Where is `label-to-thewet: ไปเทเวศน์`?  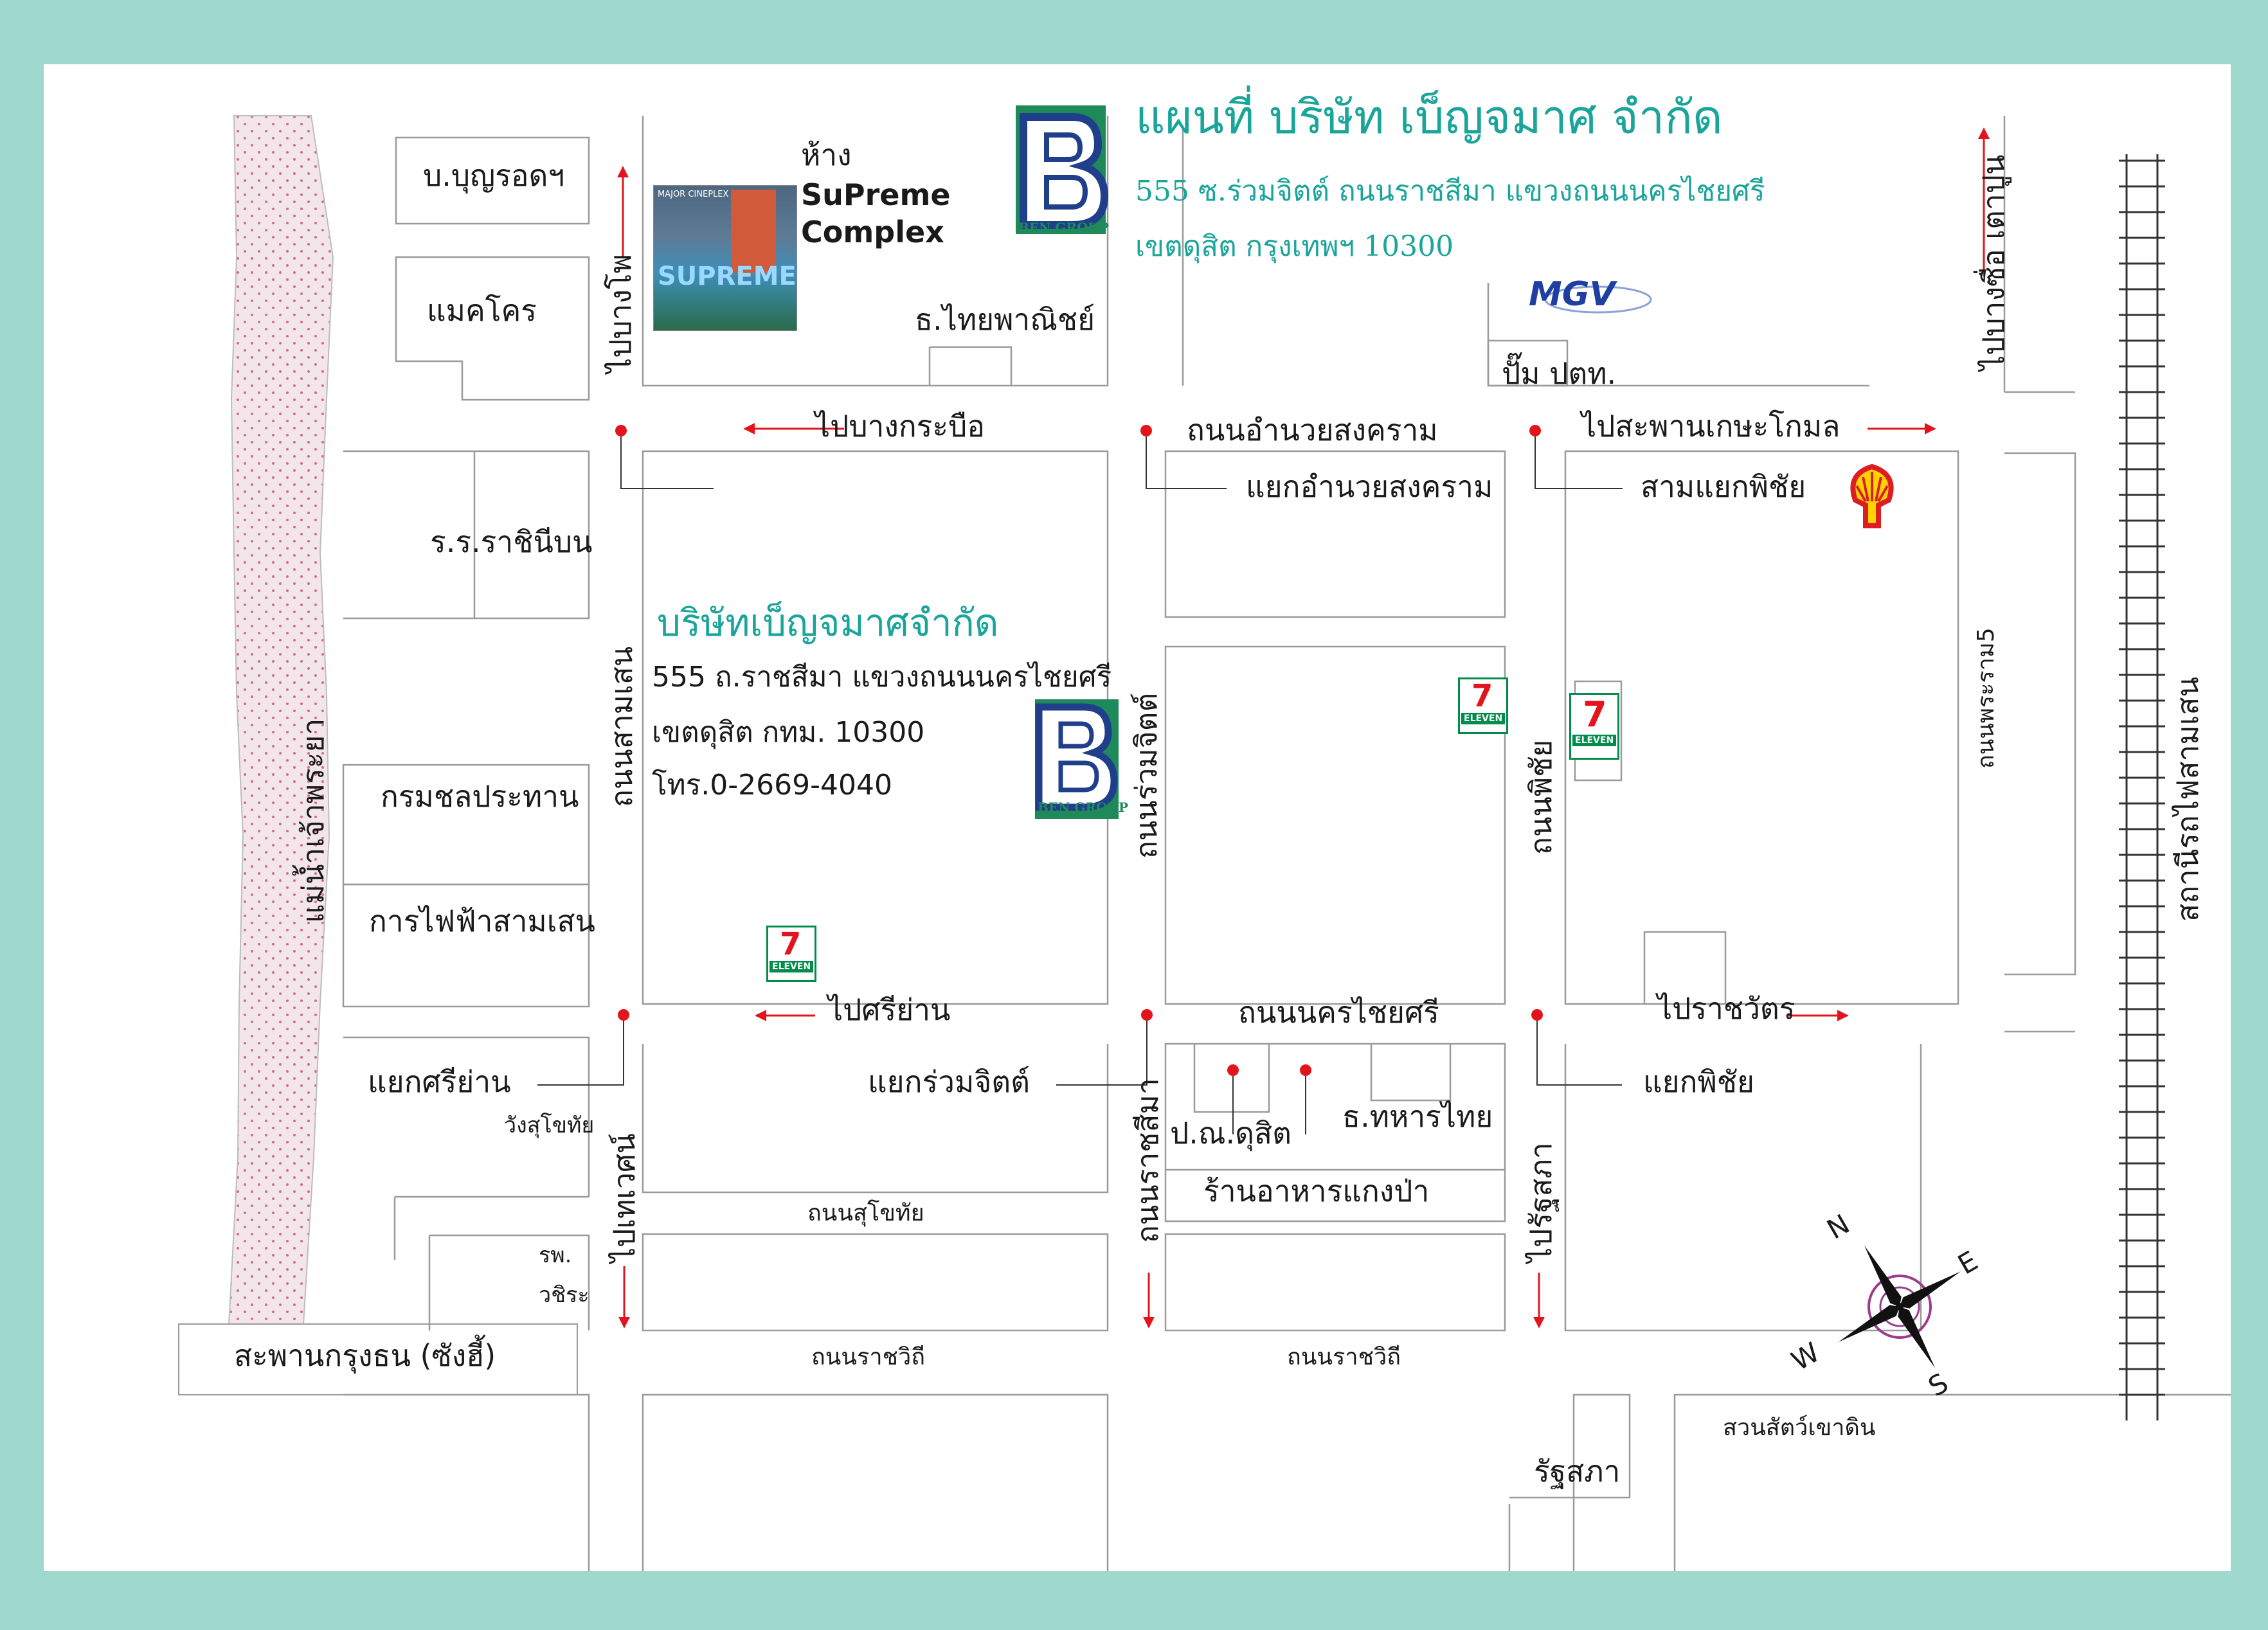 label-to-thewet: ไปเทเวศน์ is located at coordinates (624, 1197).